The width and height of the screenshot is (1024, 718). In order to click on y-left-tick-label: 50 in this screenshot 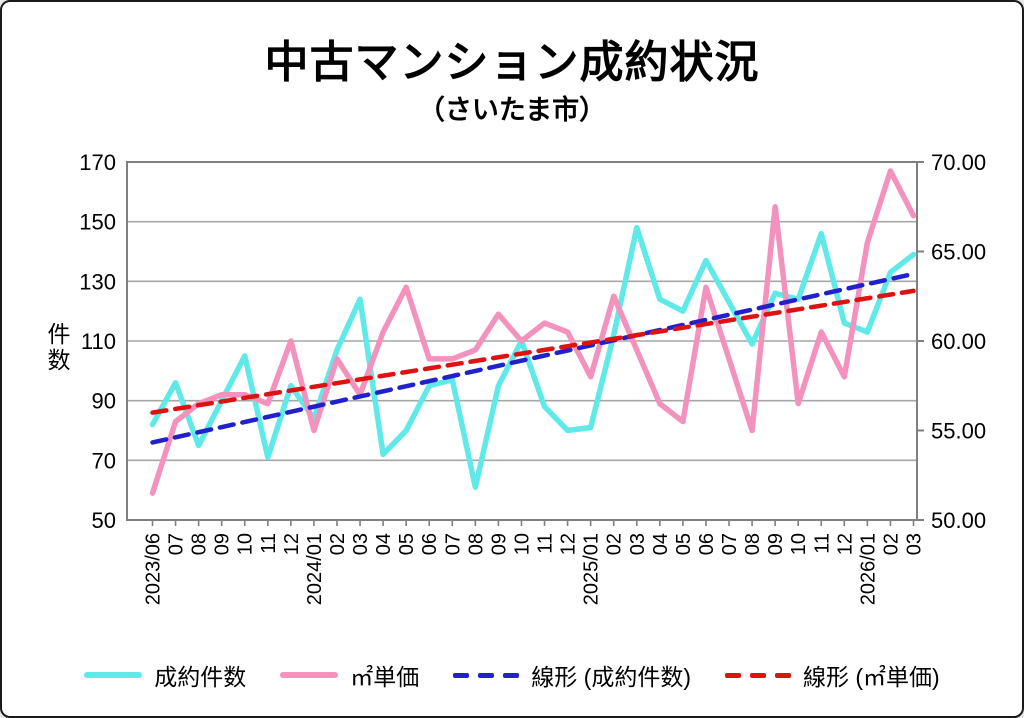, I will do `click(104, 520)`.